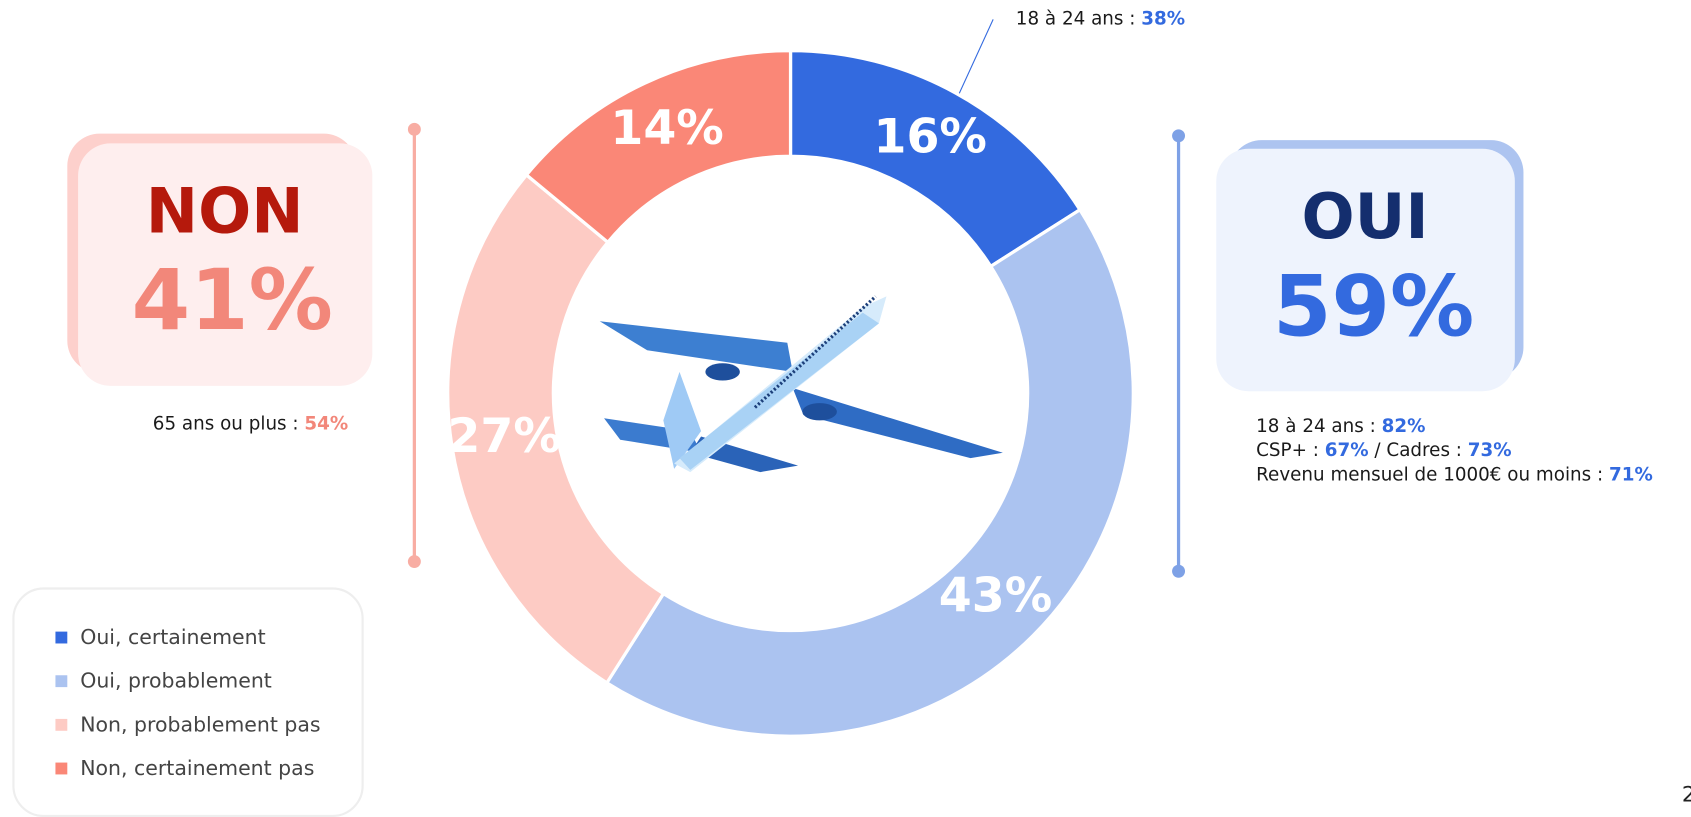  Describe the element at coordinates (1418, 450) in the screenshot. I see `note-text: / Cadres :` at that location.